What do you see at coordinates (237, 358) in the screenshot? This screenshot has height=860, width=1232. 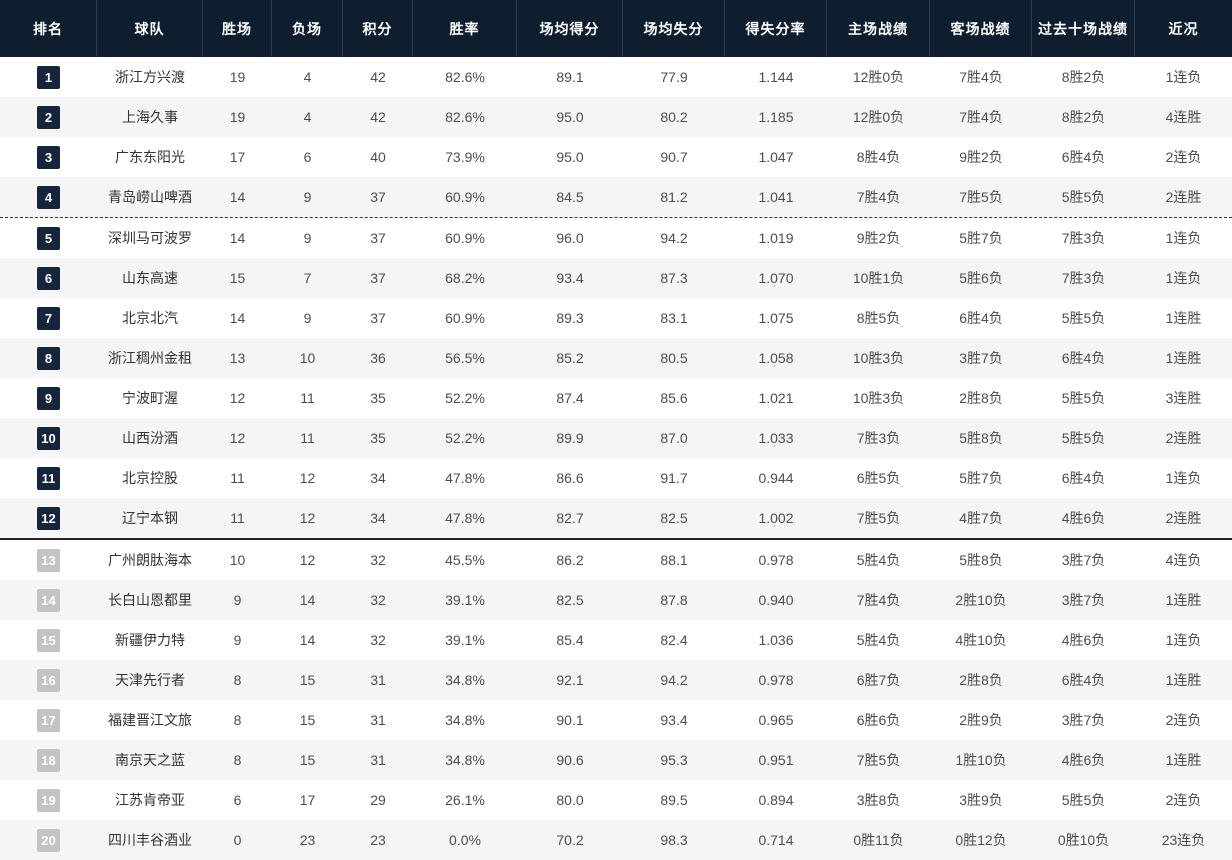 I see `cell-wins: 13` at bounding box center [237, 358].